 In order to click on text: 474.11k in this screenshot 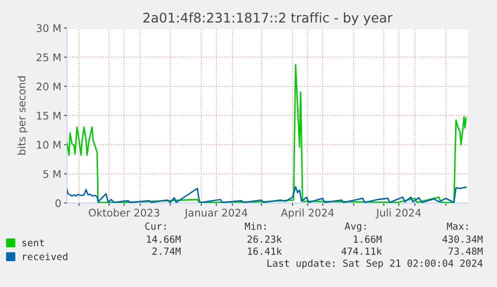, I will do `click(362, 251)`.